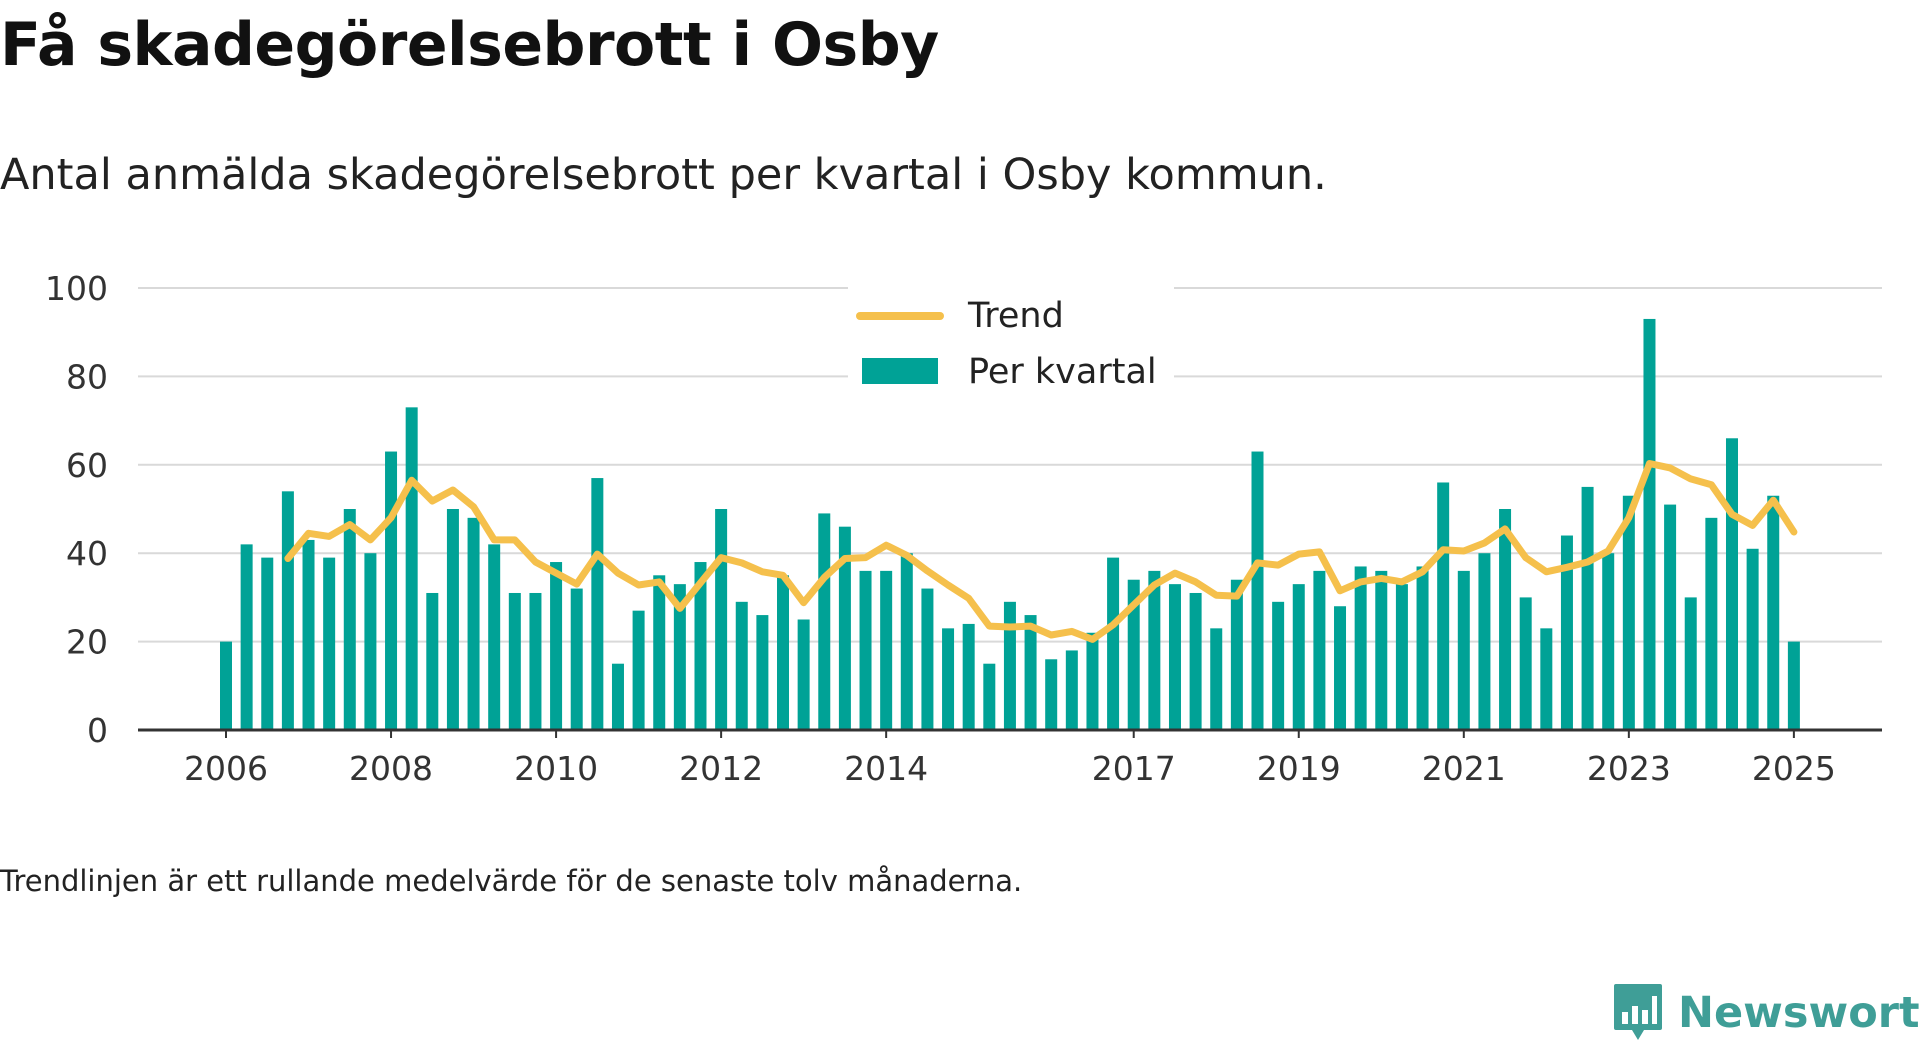 This screenshot has width=1920, height=1046. Describe the element at coordinates (1794, 768) in the screenshot. I see `x-tick-label: 2025` at that location.